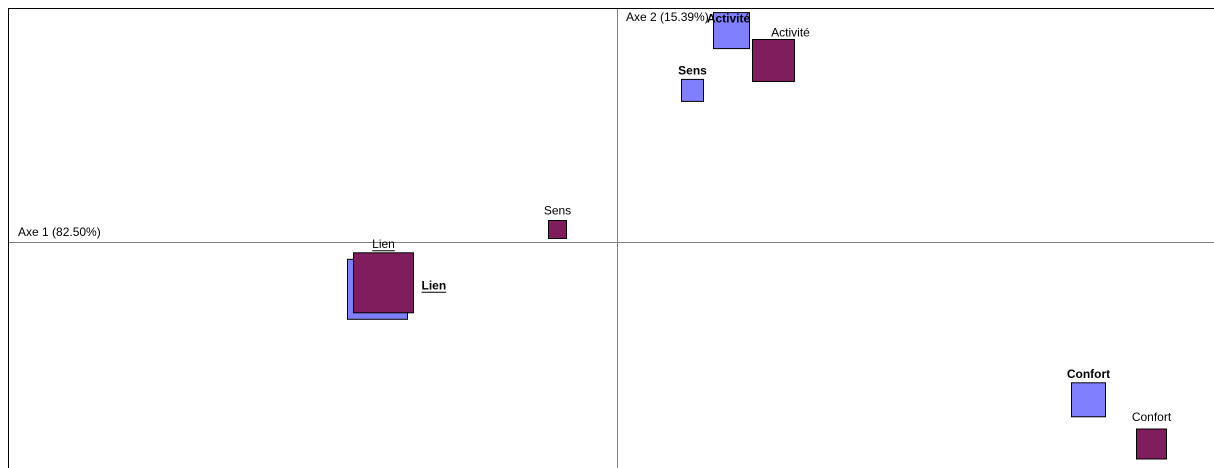  I want to click on point-label-confort-bold: Confort, so click(1088, 374).